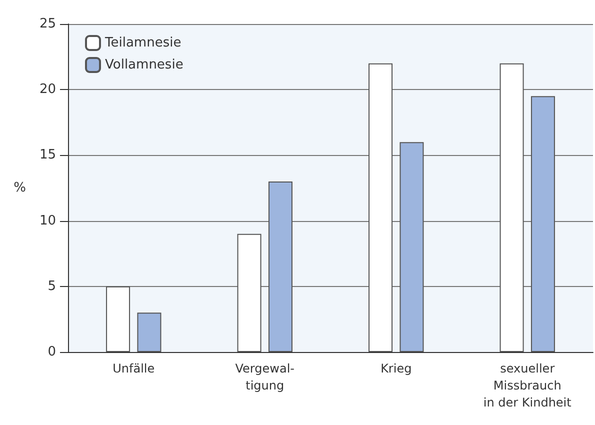  What do you see at coordinates (47, 24) in the screenshot?
I see `y-tick-label: 25` at bounding box center [47, 24].